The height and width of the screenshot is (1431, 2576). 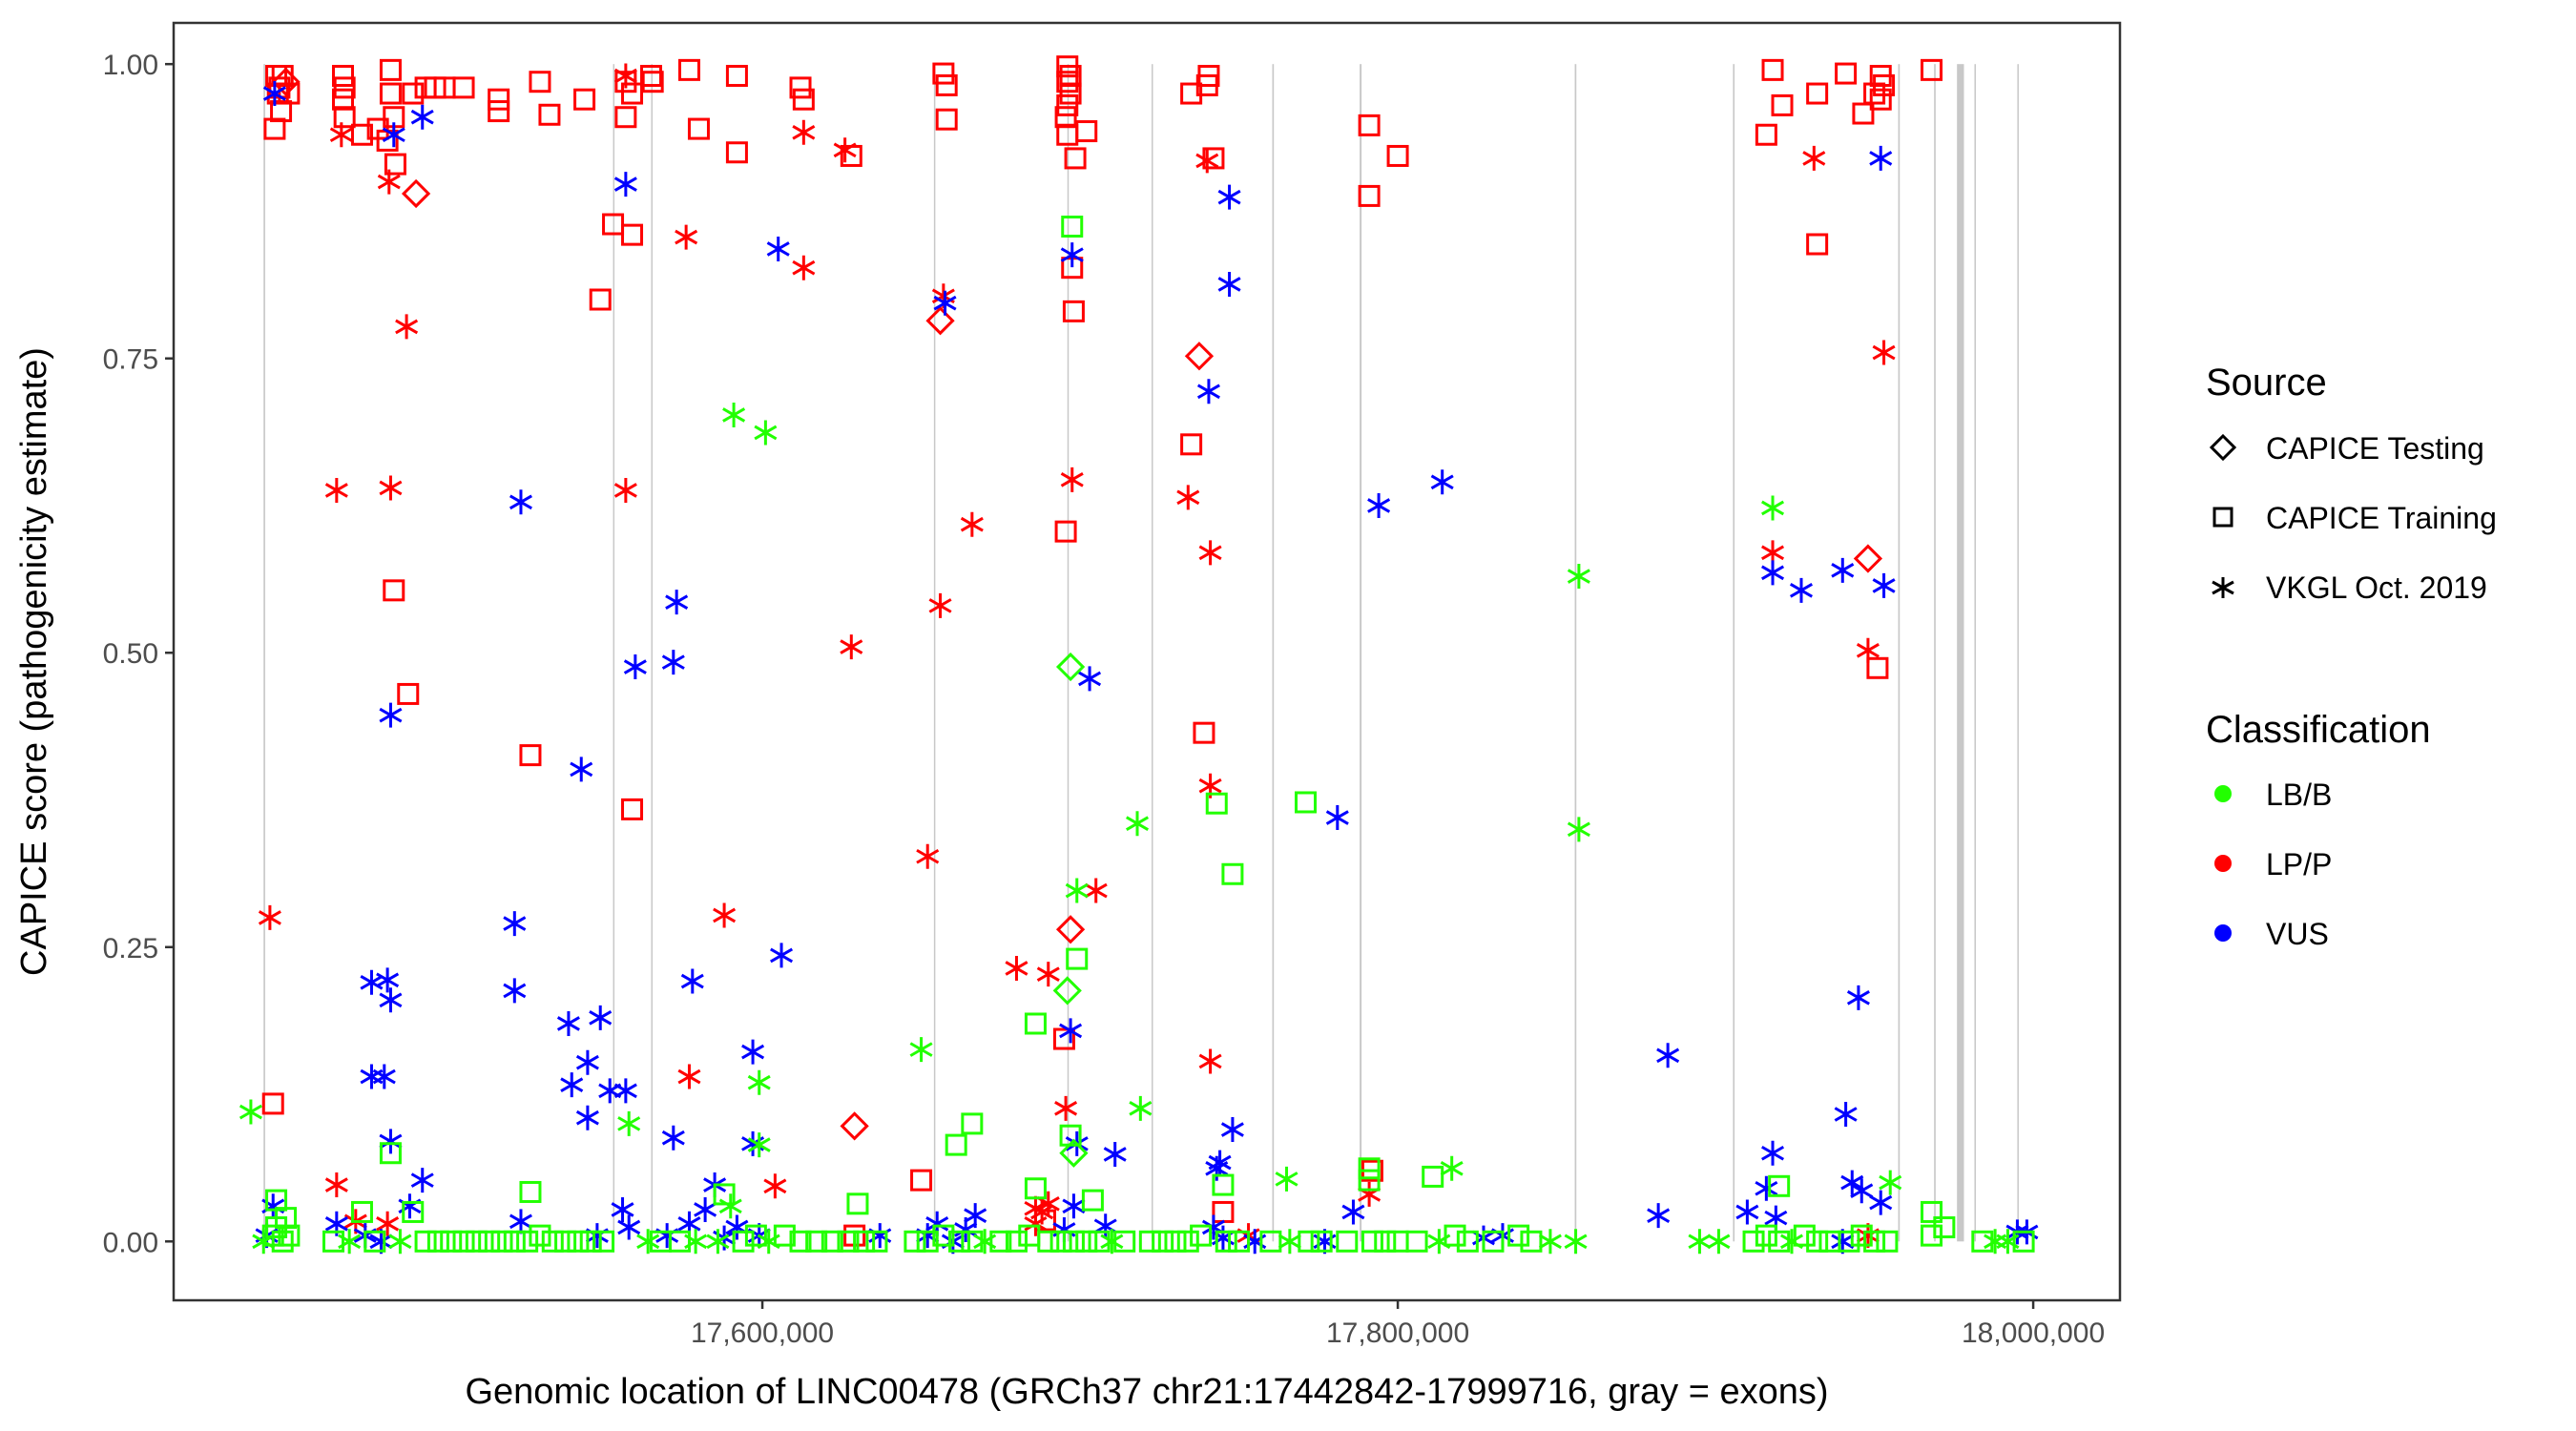 What do you see at coordinates (2223, 587) in the screenshot?
I see `asterisk-icon` at bounding box center [2223, 587].